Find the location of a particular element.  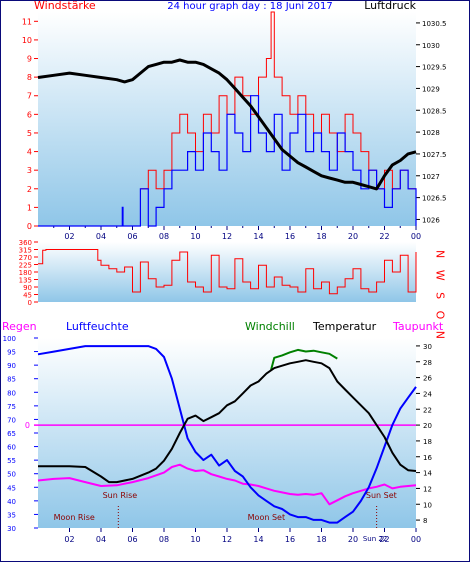

wind-direction-labels: N W S O N is located at coordinates (440, 296).